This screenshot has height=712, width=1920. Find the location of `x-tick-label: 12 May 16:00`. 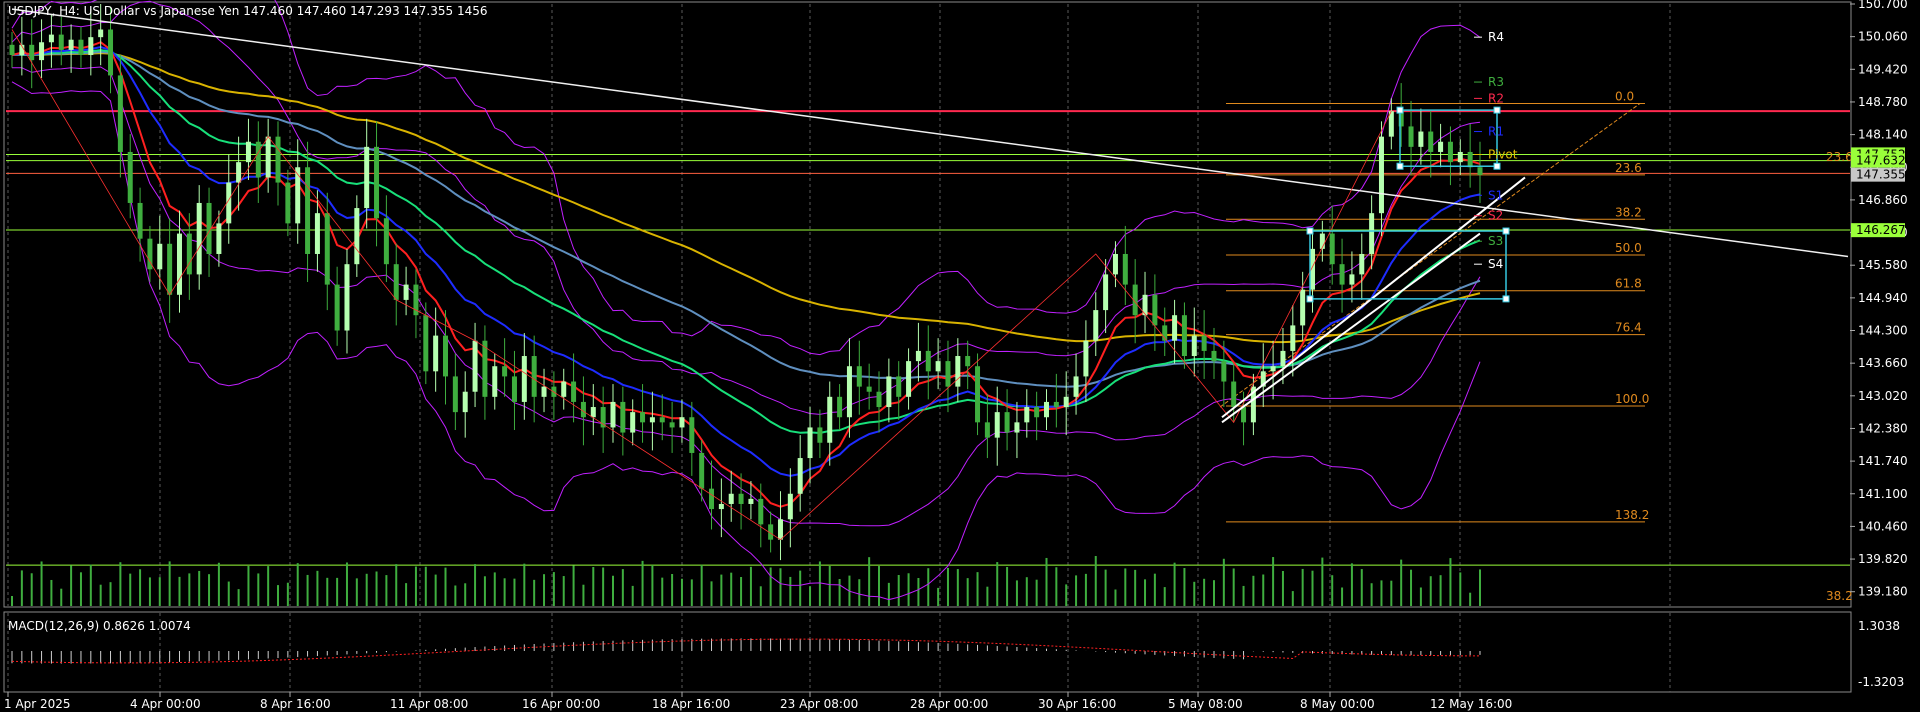

x-tick-label: 12 May 16:00 is located at coordinates (1471, 704).